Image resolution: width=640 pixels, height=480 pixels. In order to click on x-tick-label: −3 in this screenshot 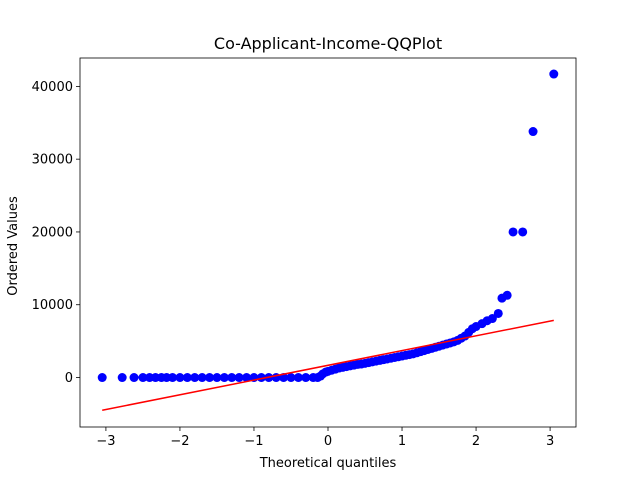, I will do `click(105, 441)`.